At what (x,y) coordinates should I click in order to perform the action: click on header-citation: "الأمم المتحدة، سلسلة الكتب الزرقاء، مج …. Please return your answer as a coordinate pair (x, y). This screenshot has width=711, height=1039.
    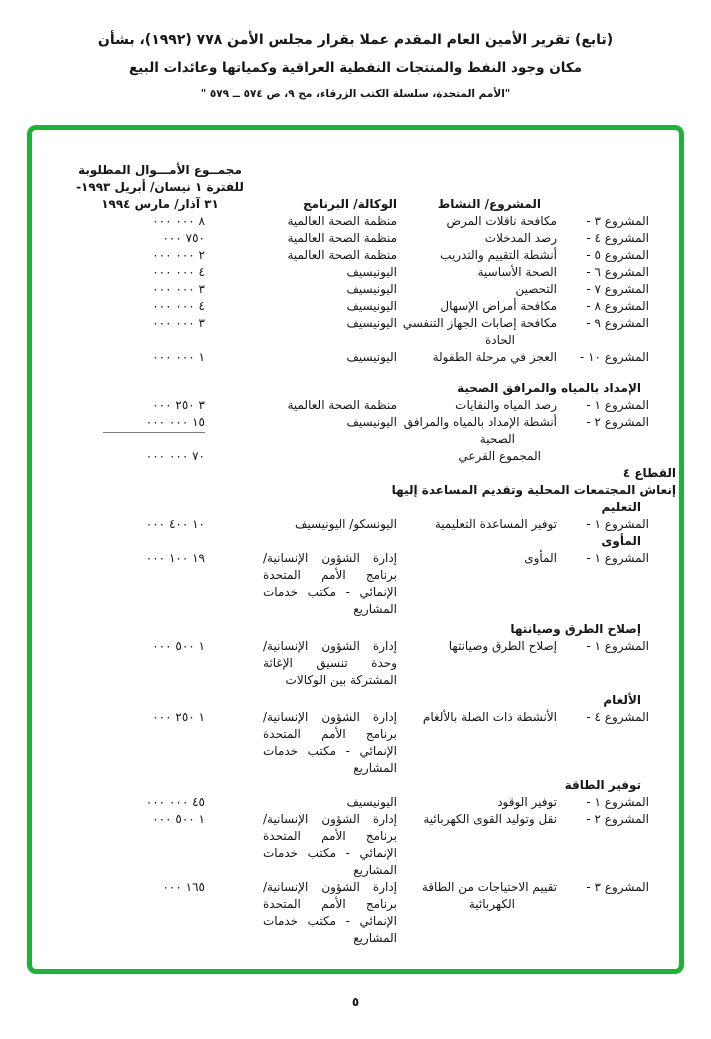
    Looking at the image, I should click on (355, 94).